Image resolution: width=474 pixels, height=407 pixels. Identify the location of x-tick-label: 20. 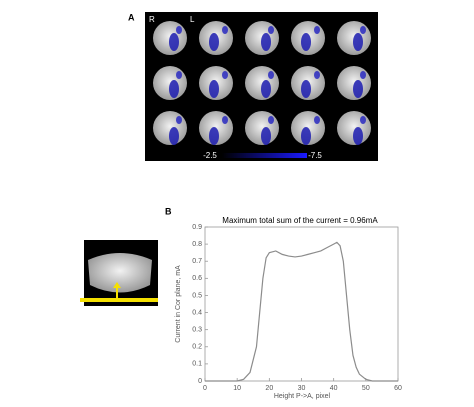
(269, 388).